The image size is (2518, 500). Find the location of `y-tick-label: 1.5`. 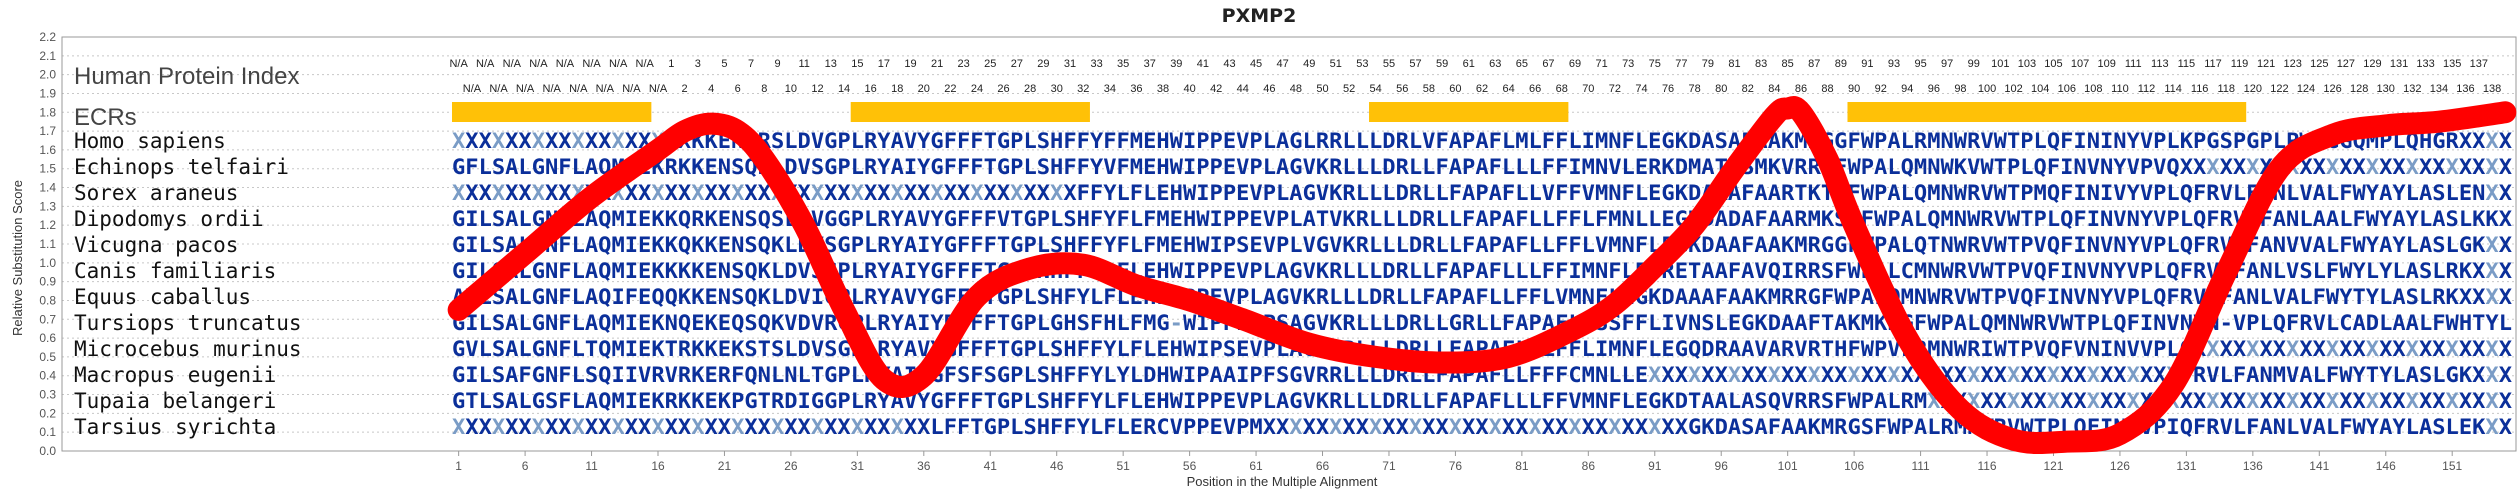

y-tick-label: 1.5 is located at coordinates (47, 169).